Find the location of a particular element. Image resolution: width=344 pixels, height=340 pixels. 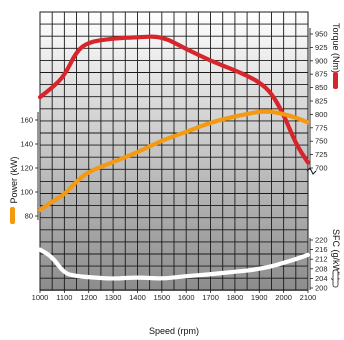

x-tick-label: 2100 is located at coordinates (308, 297).